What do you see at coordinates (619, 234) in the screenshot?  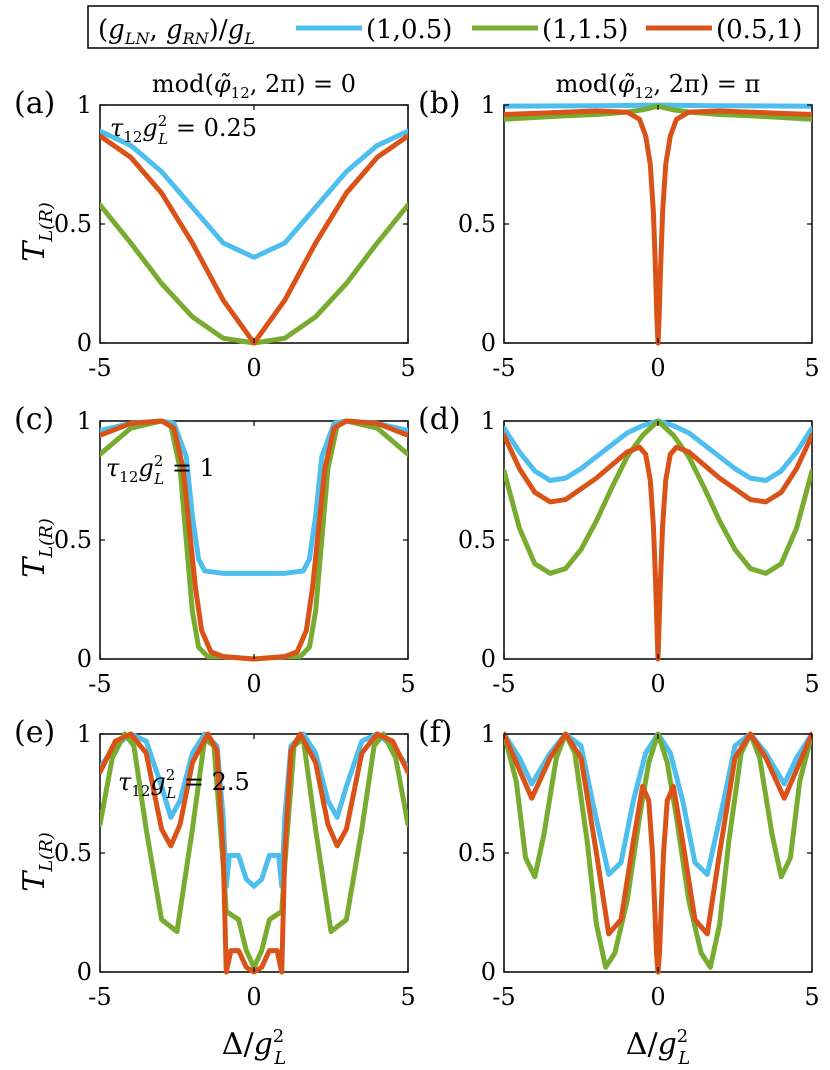 I see `panel-b: -5 0 500.51(b)` at bounding box center [619, 234].